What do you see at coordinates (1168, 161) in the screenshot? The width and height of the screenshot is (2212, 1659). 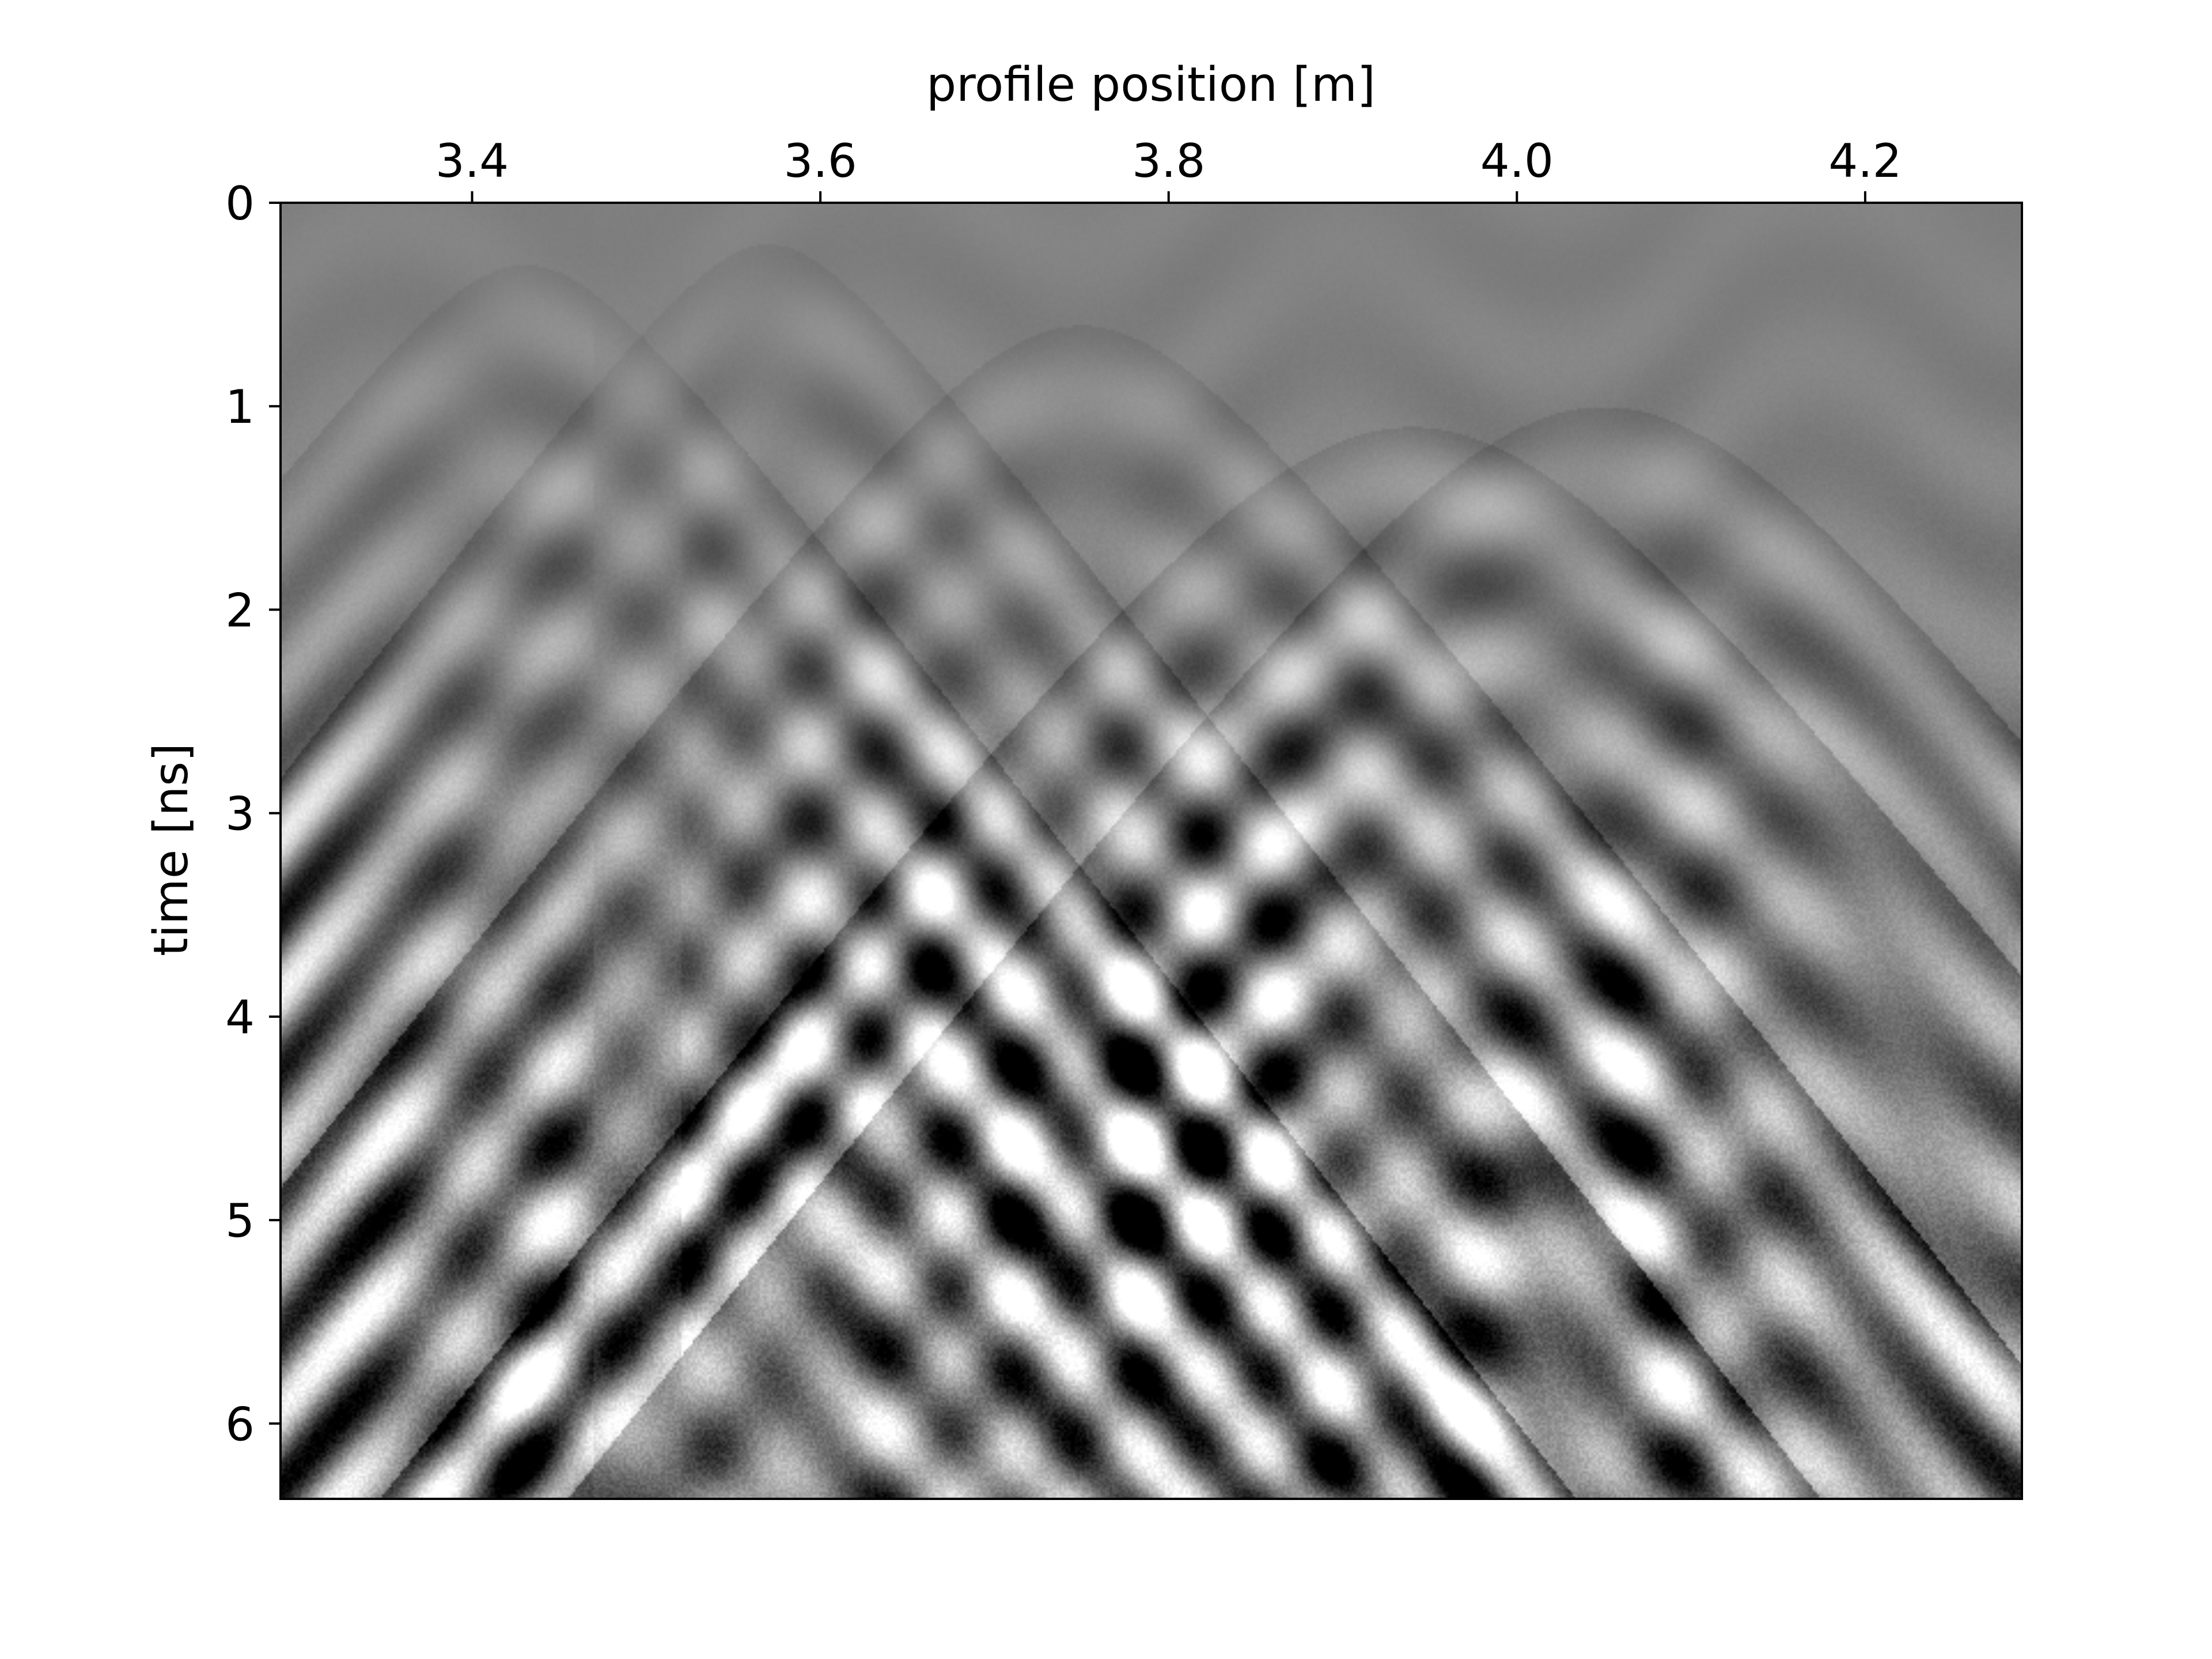 I see `x-tick-label: 3.8` at bounding box center [1168, 161].